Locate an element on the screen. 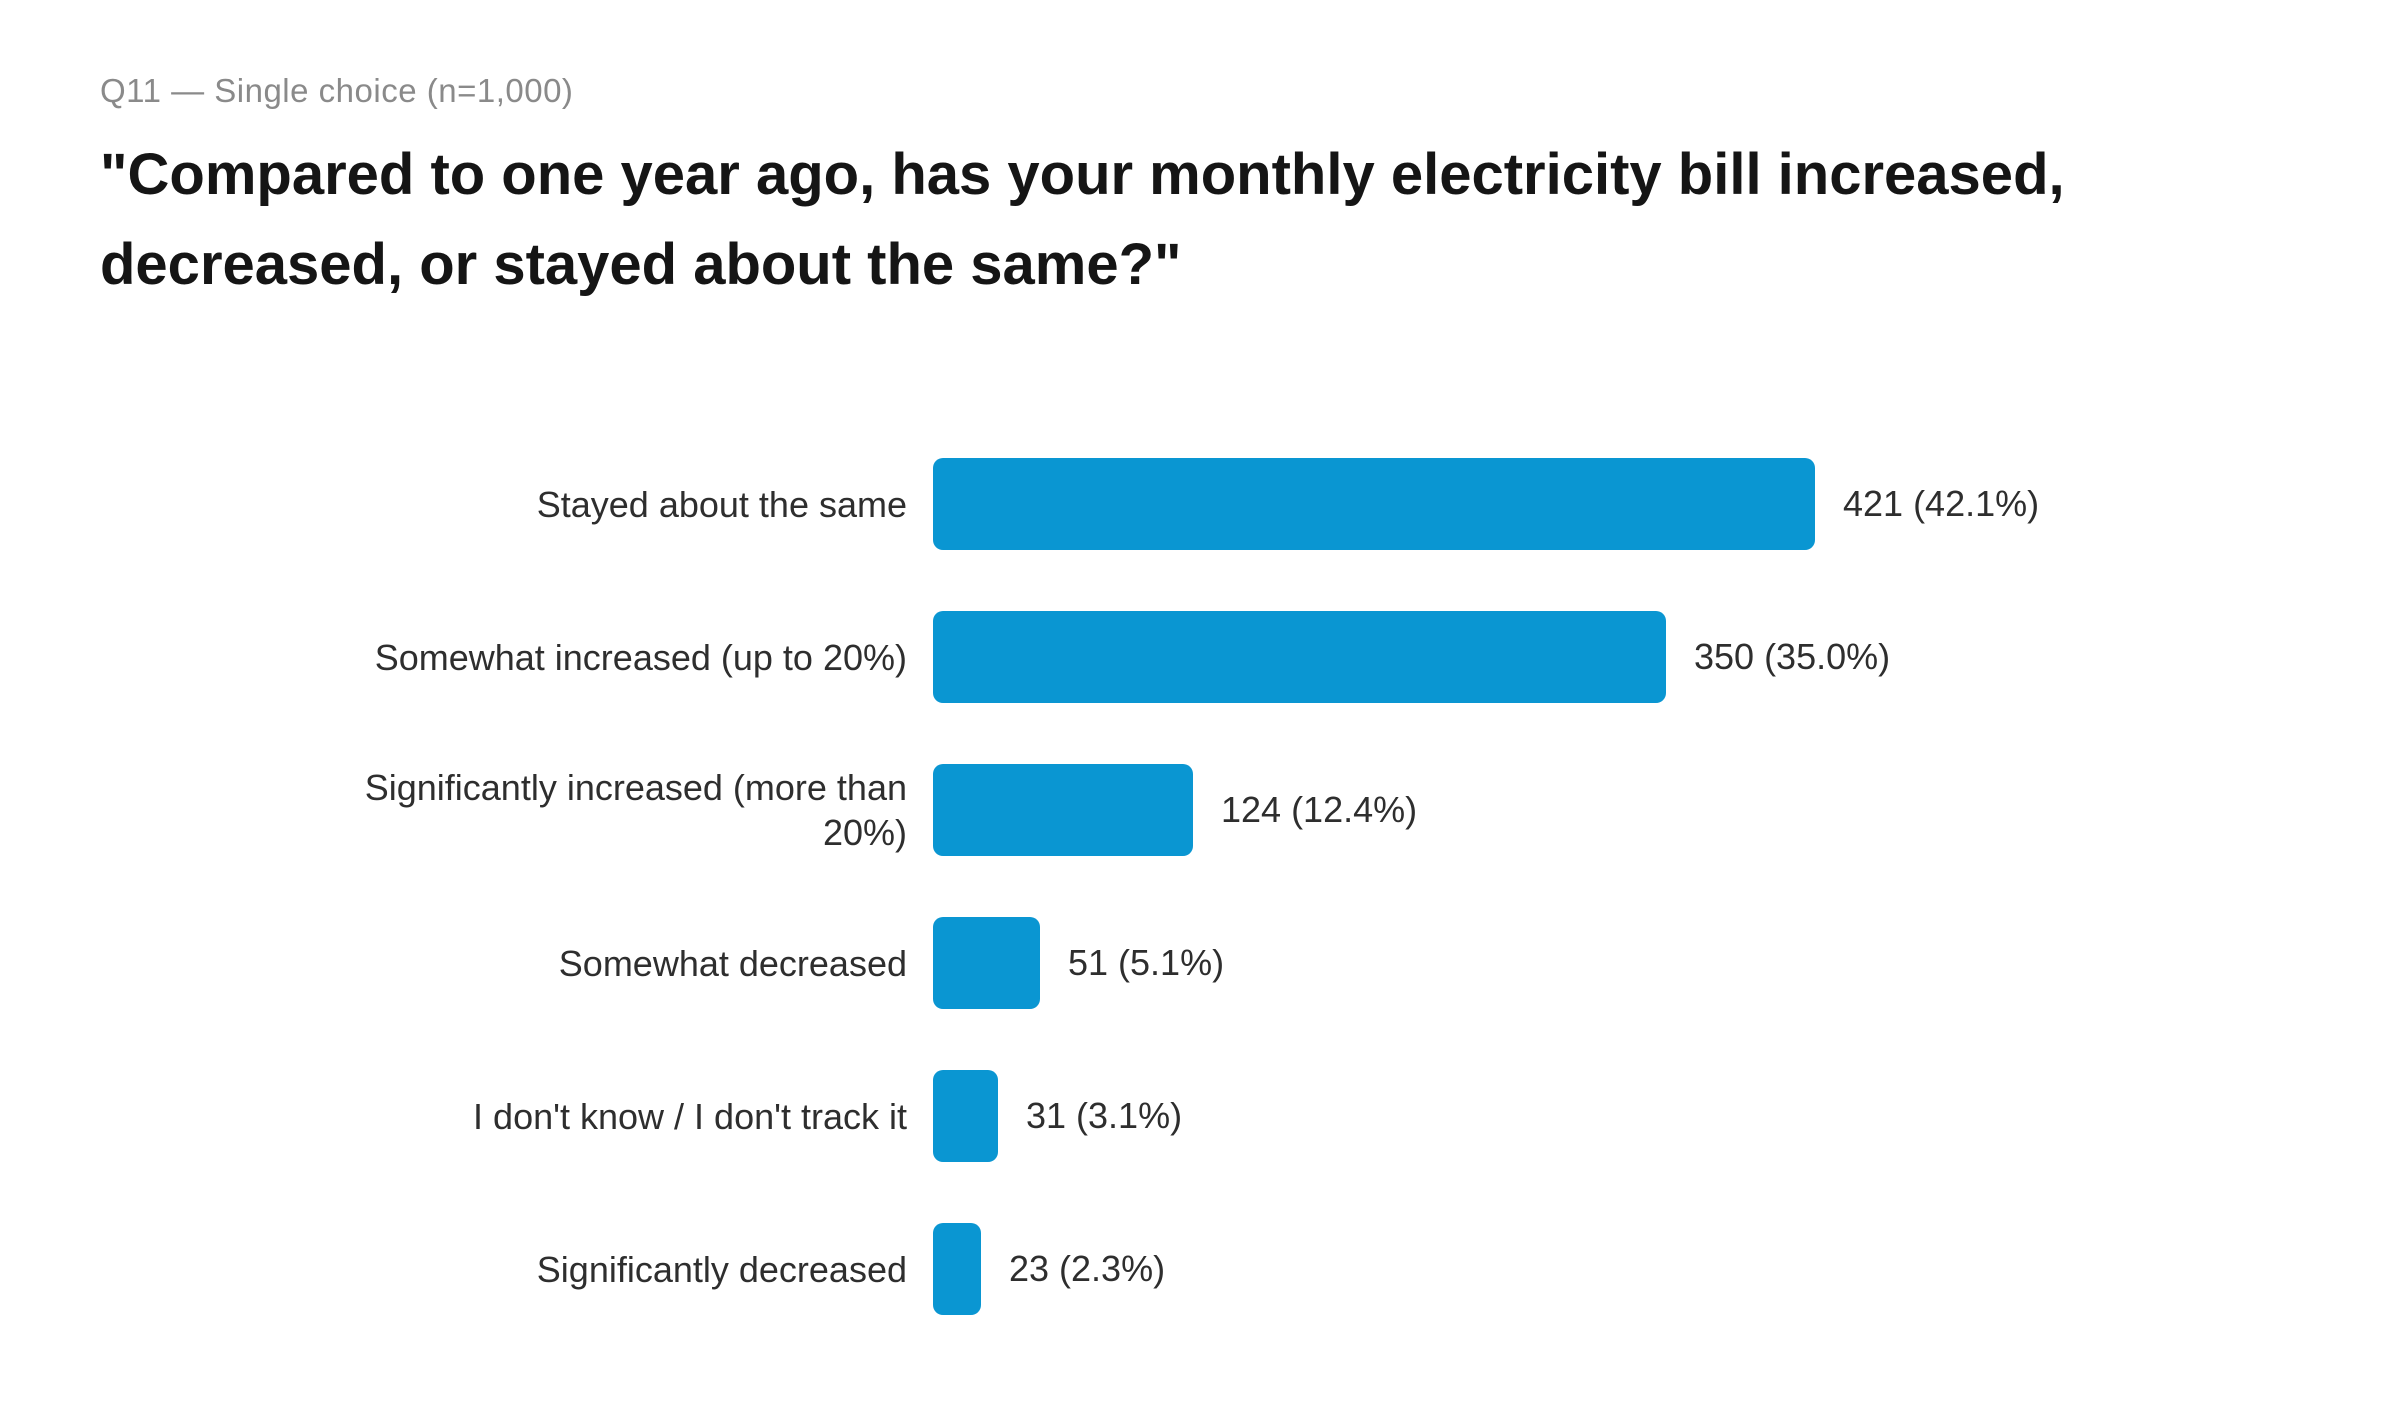  category-label: Stayed about the same is located at coordinates (721, 504).